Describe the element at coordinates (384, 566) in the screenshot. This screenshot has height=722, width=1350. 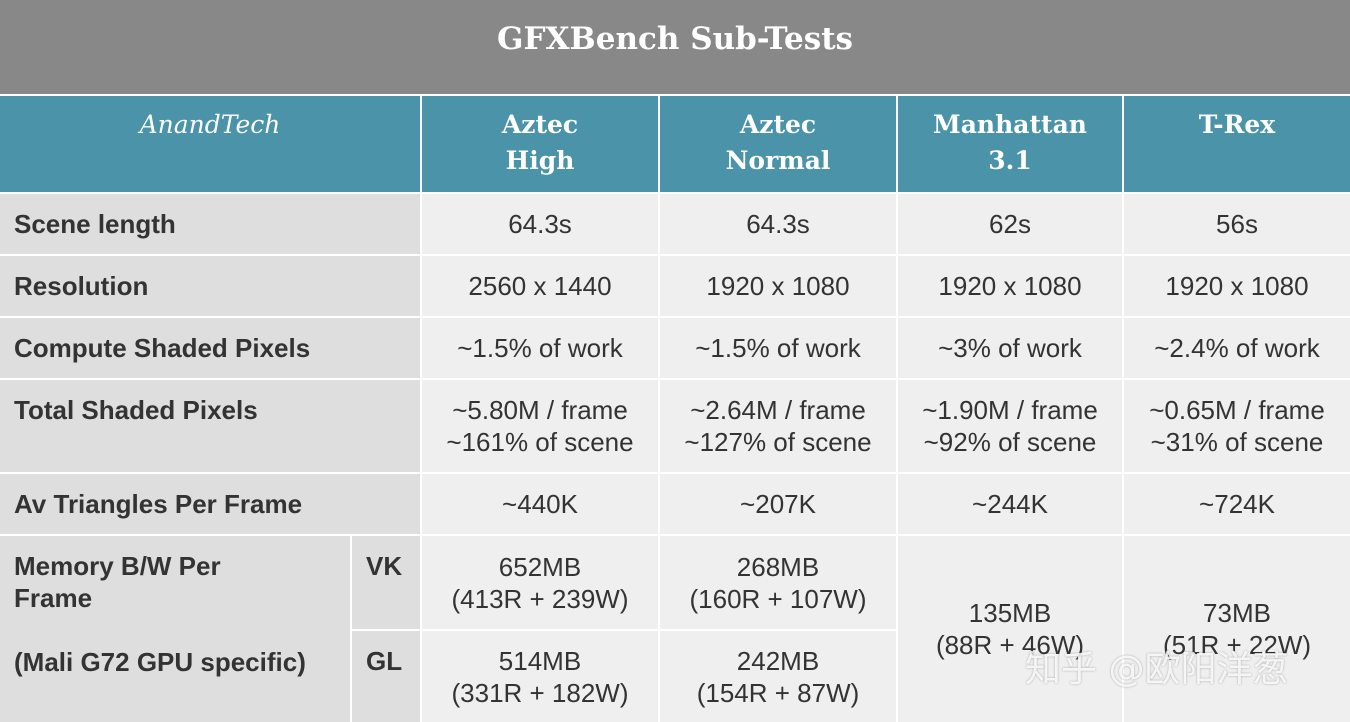
I see `api-name: VK` at that location.